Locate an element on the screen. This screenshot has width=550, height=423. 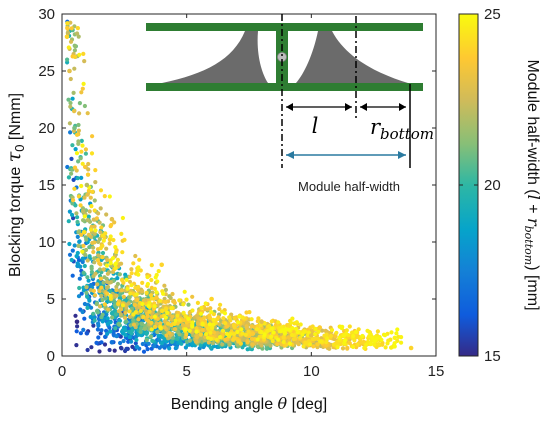
colorbar-tick-label: 15 is located at coordinates (492, 356).